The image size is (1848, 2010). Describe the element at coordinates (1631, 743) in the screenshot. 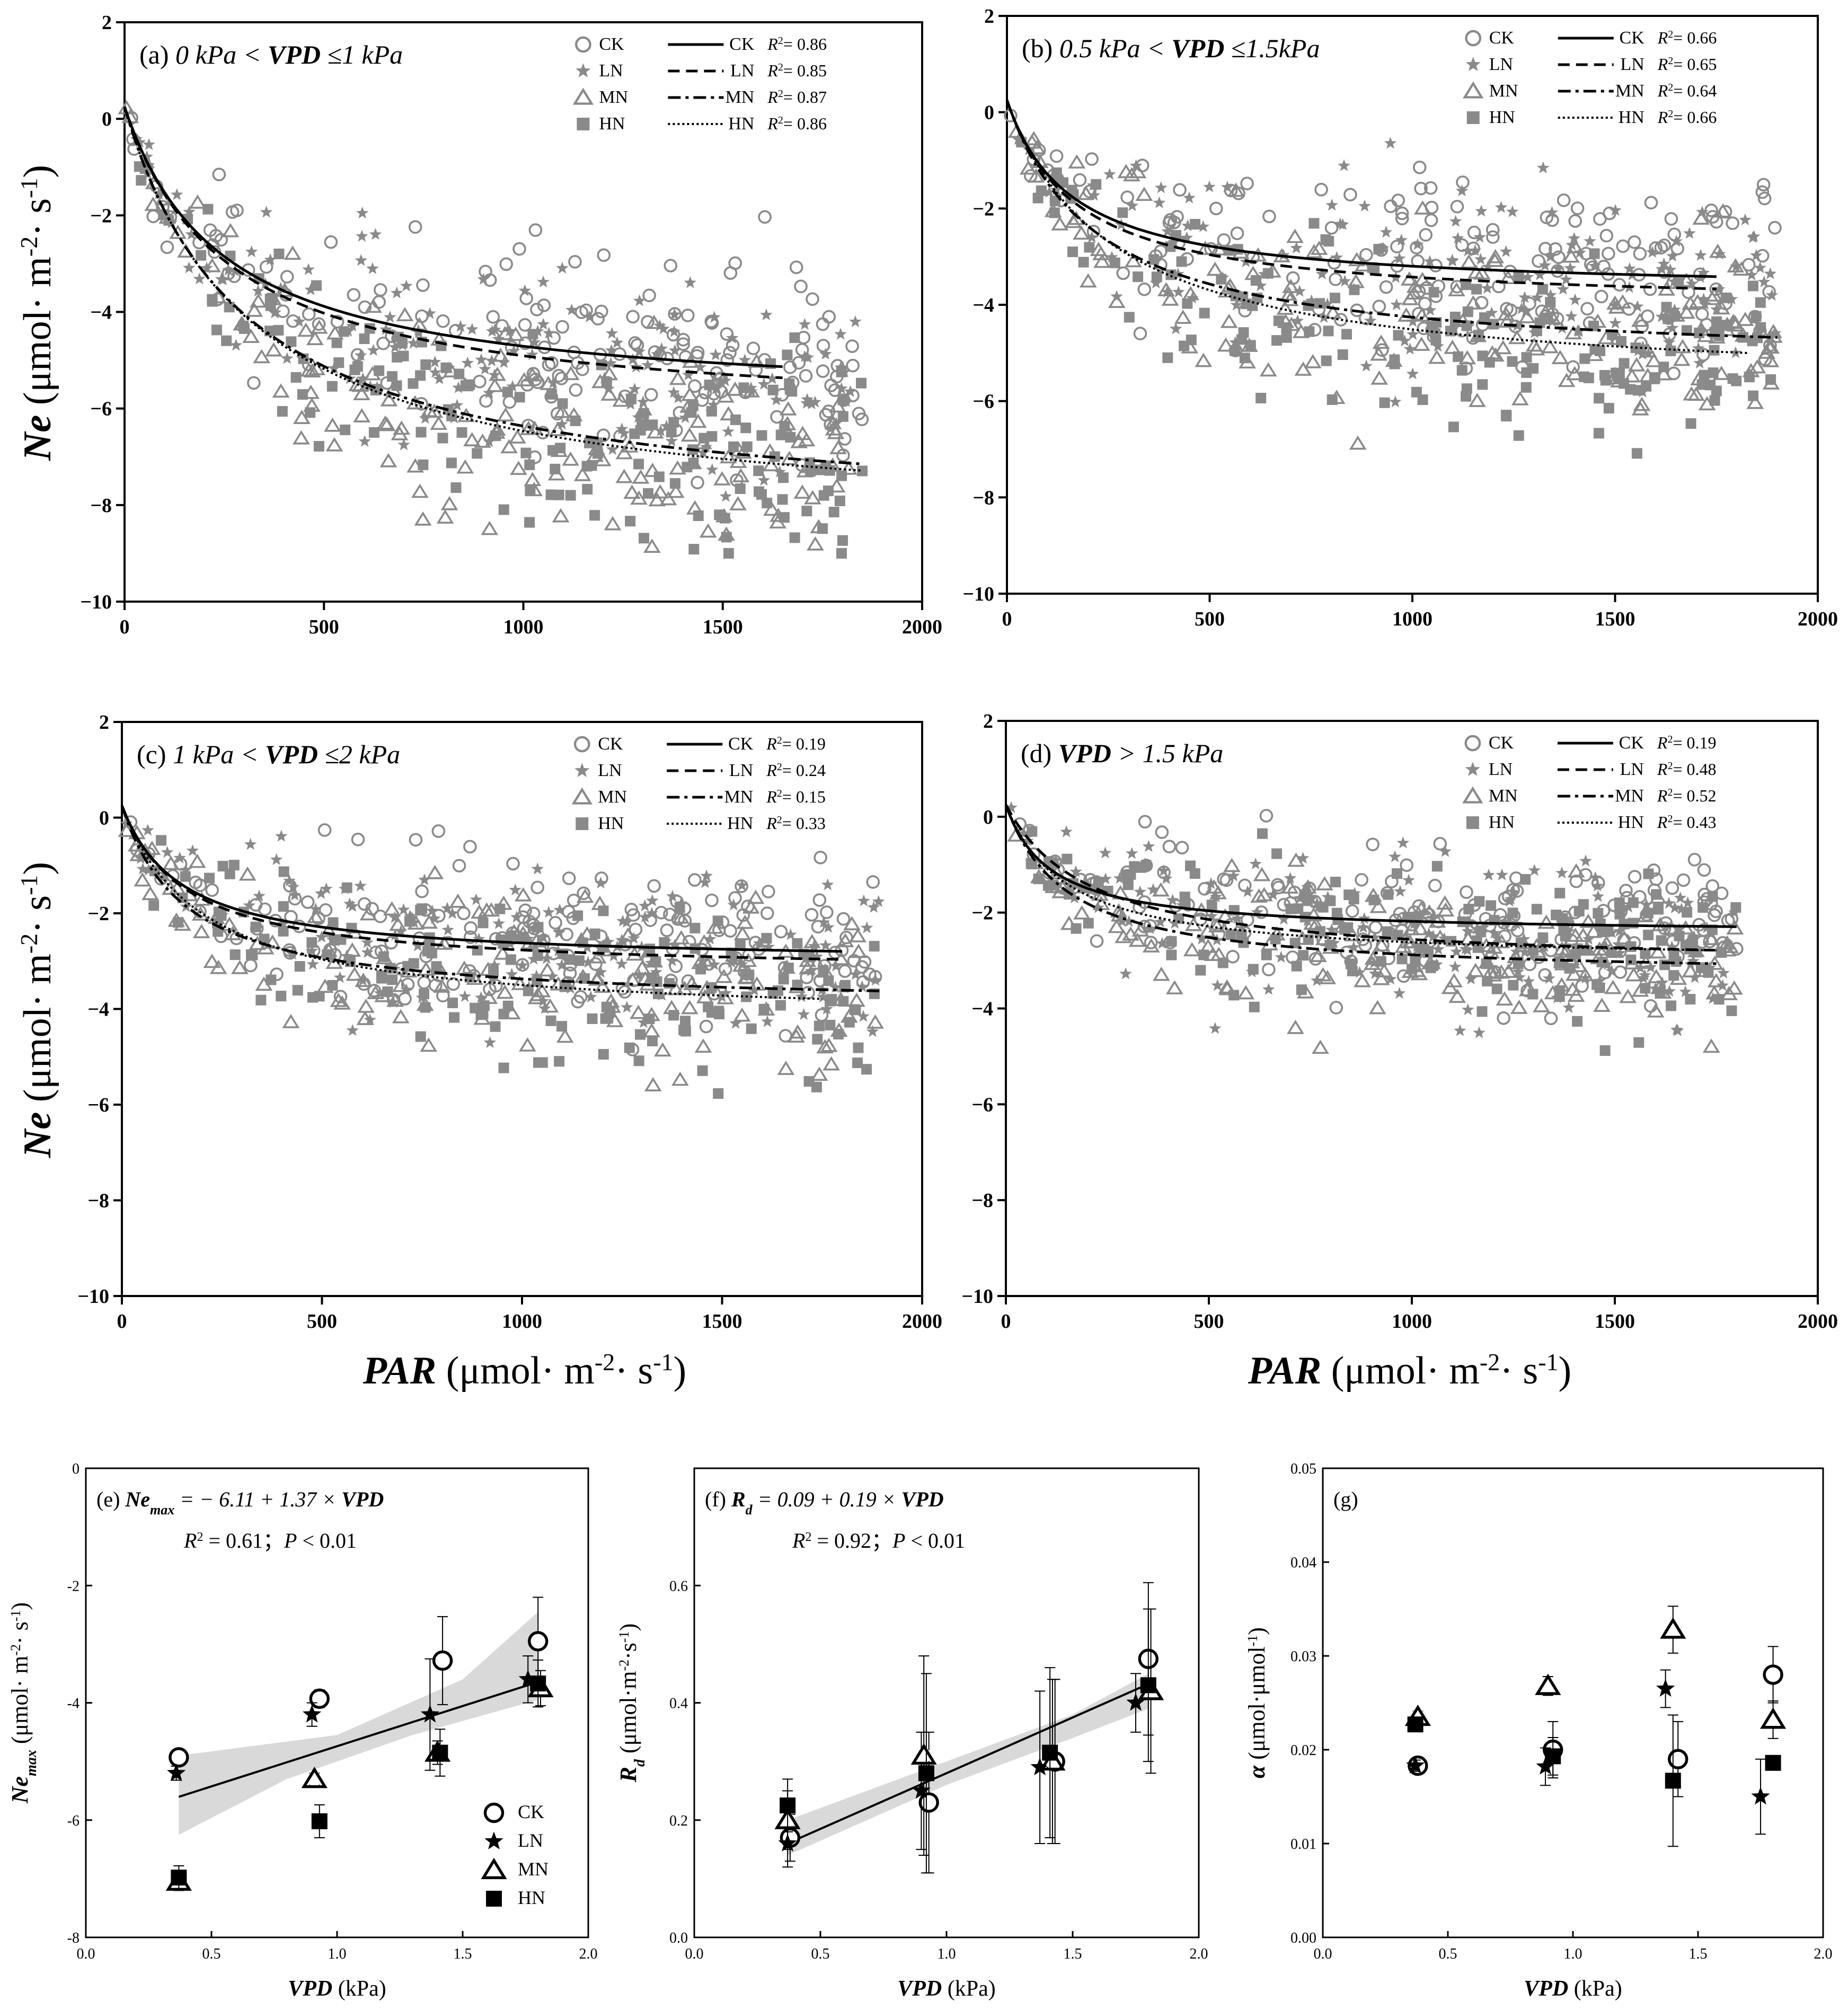

I see `legend-fit-label: CK` at that location.